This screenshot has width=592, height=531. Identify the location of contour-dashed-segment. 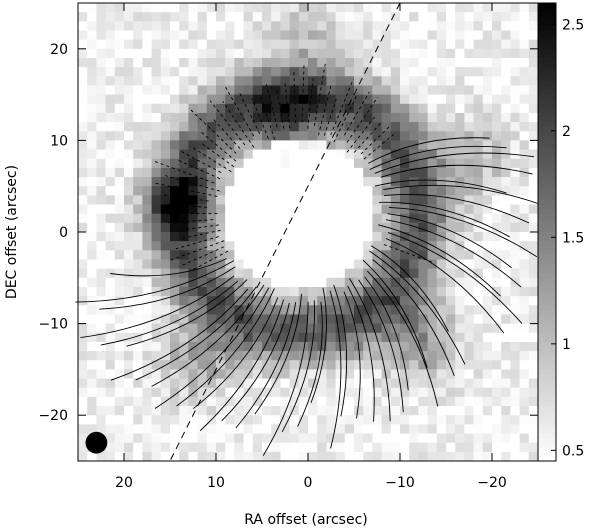
(375, 140).